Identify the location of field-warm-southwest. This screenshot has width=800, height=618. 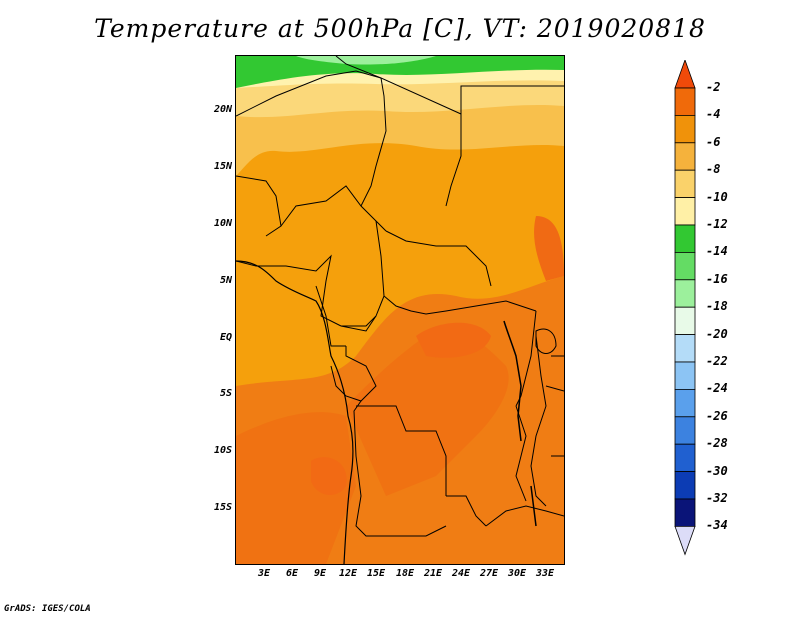
(296, 488).